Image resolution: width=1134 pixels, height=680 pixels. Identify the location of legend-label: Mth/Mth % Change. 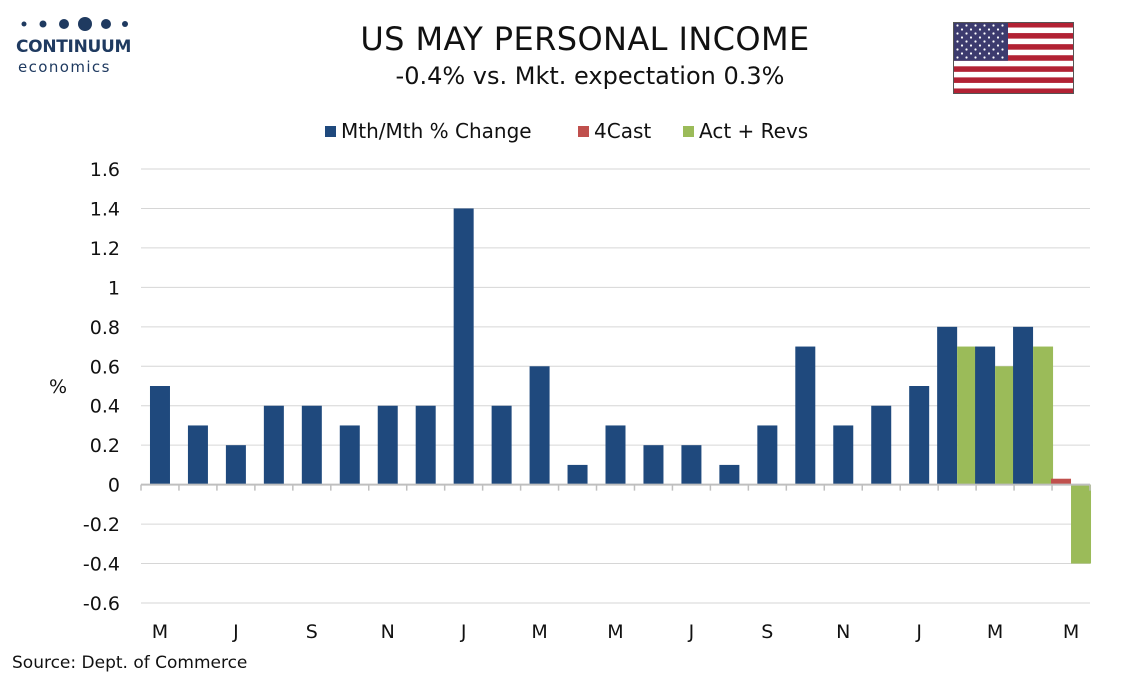
(436, 131).